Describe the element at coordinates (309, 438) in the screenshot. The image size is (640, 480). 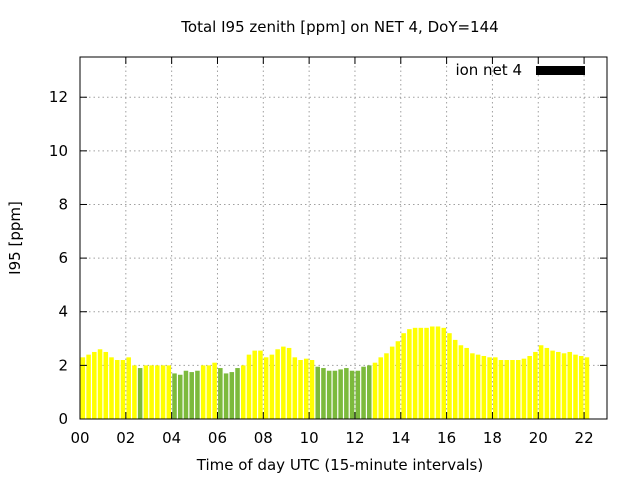
I see `x-tick-label: 10` at that location.